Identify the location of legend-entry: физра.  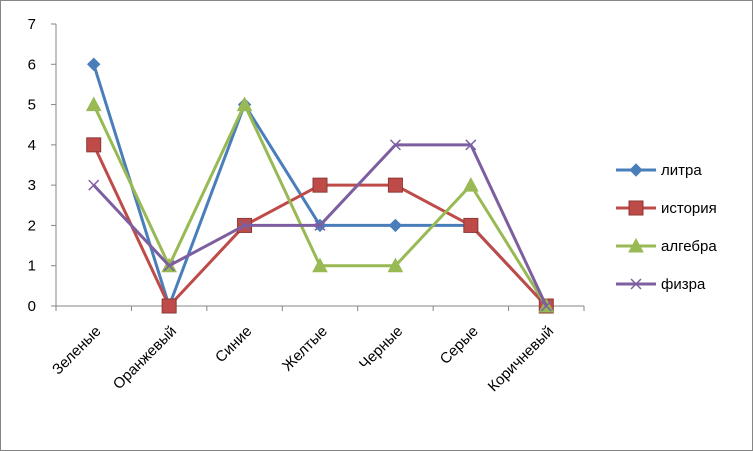
(661, 284).